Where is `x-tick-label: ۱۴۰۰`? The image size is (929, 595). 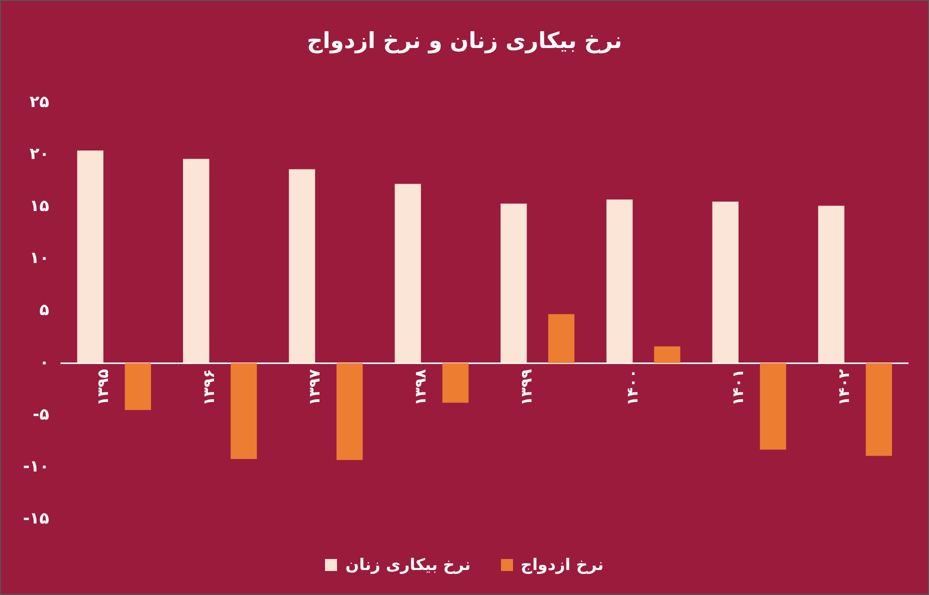
x-tick-label: ۱۴۰۰ is located at coordinates (632, 387).